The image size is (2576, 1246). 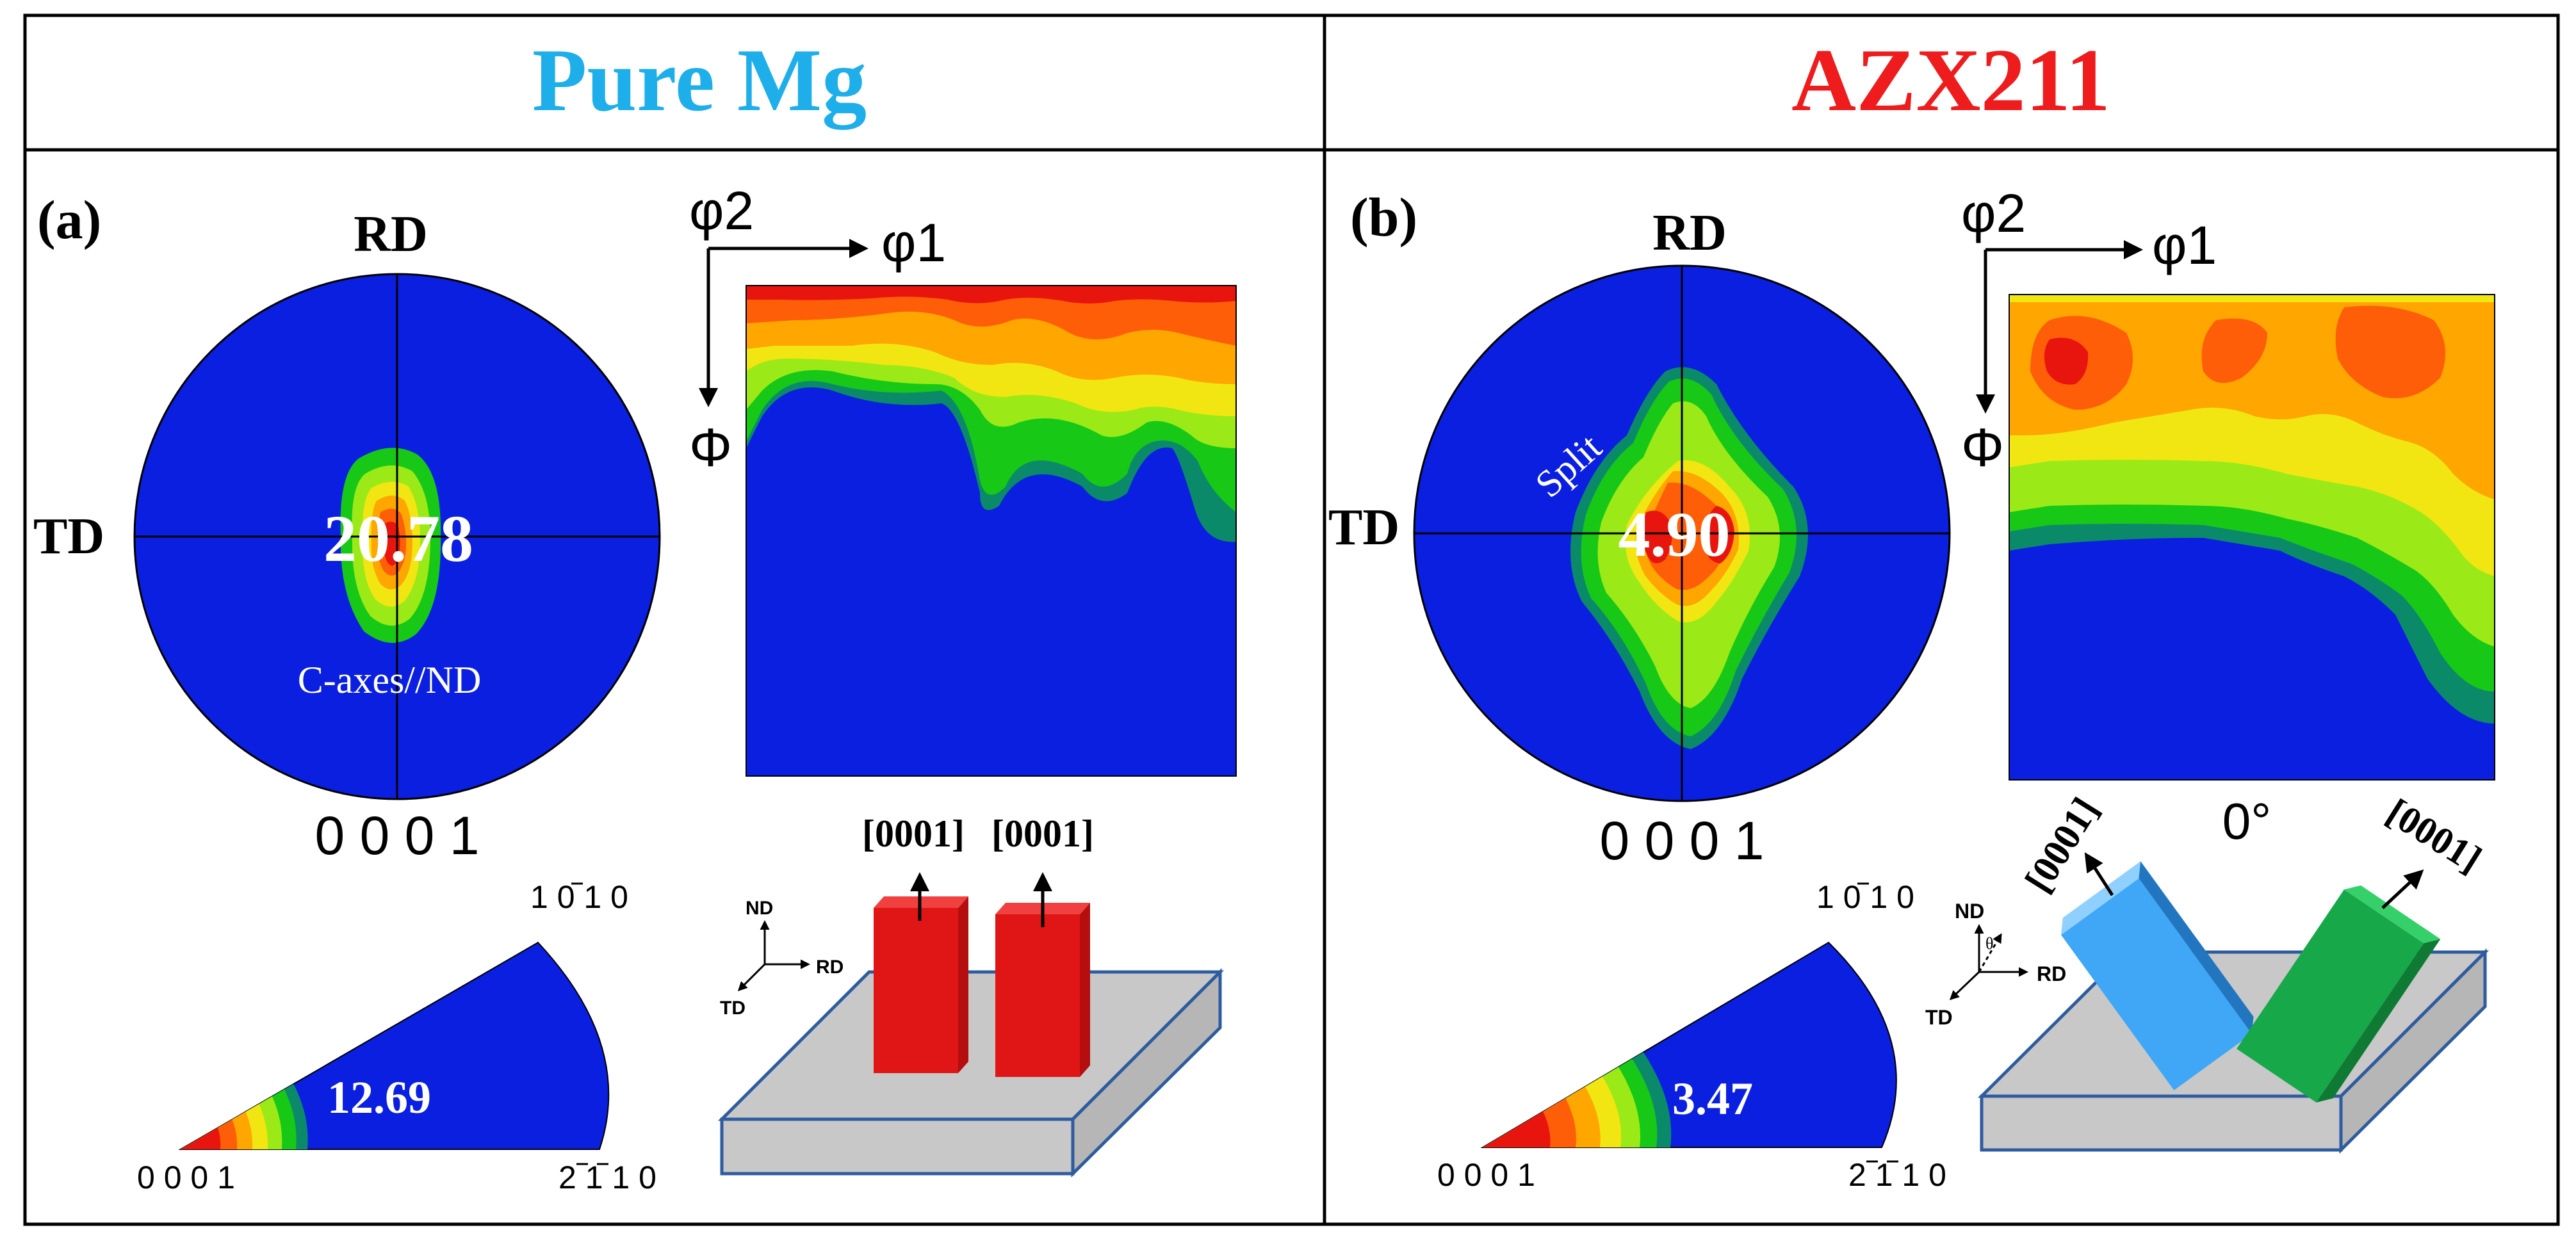 What do you see at coordinates (1950, 80) in the screenshot?
I see `panel-title-azx211: AZX211` at bounding box center [1950, 80].